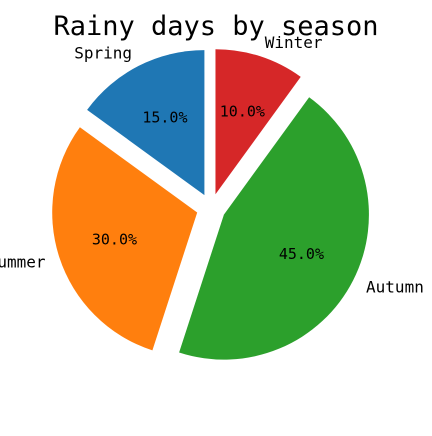 This screenshot has width=432, height=436. I want to click on pie-category-label-winter: Winter, so click(294, 42).